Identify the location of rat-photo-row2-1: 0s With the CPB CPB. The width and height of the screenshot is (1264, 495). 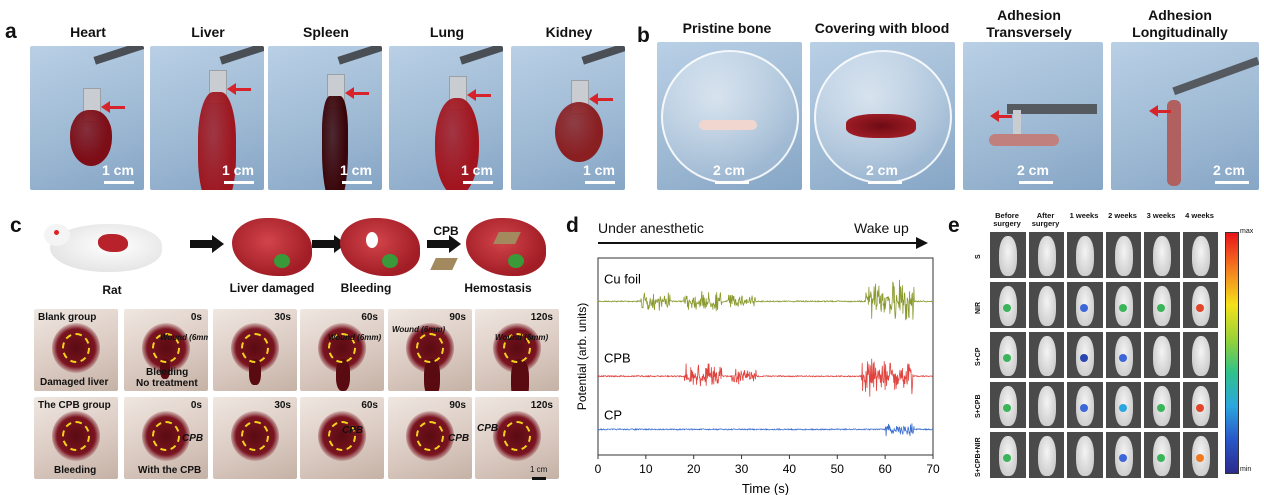
(166, 438).